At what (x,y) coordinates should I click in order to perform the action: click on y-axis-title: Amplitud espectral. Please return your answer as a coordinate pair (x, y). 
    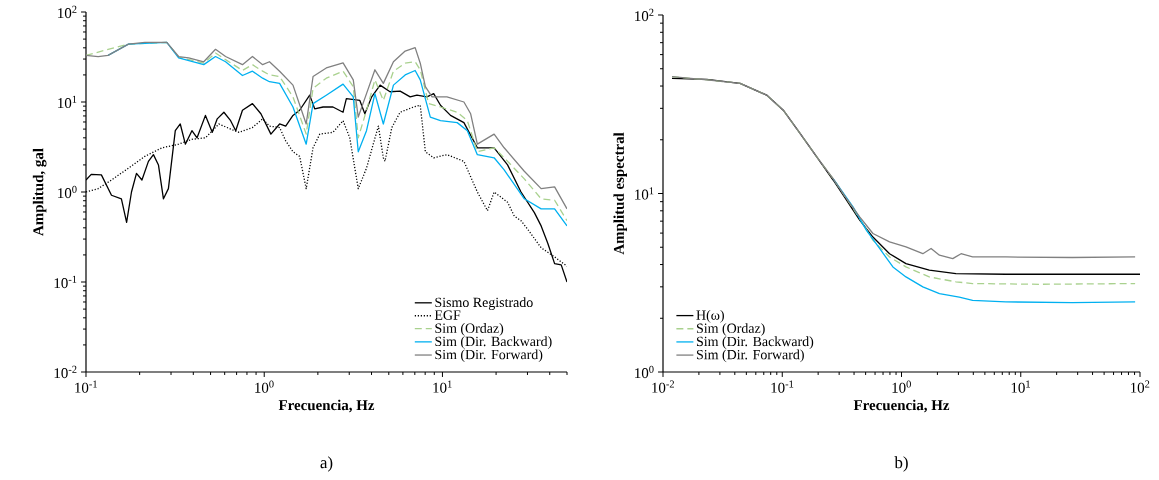
    Looking at the image, I should click on (620, 193).